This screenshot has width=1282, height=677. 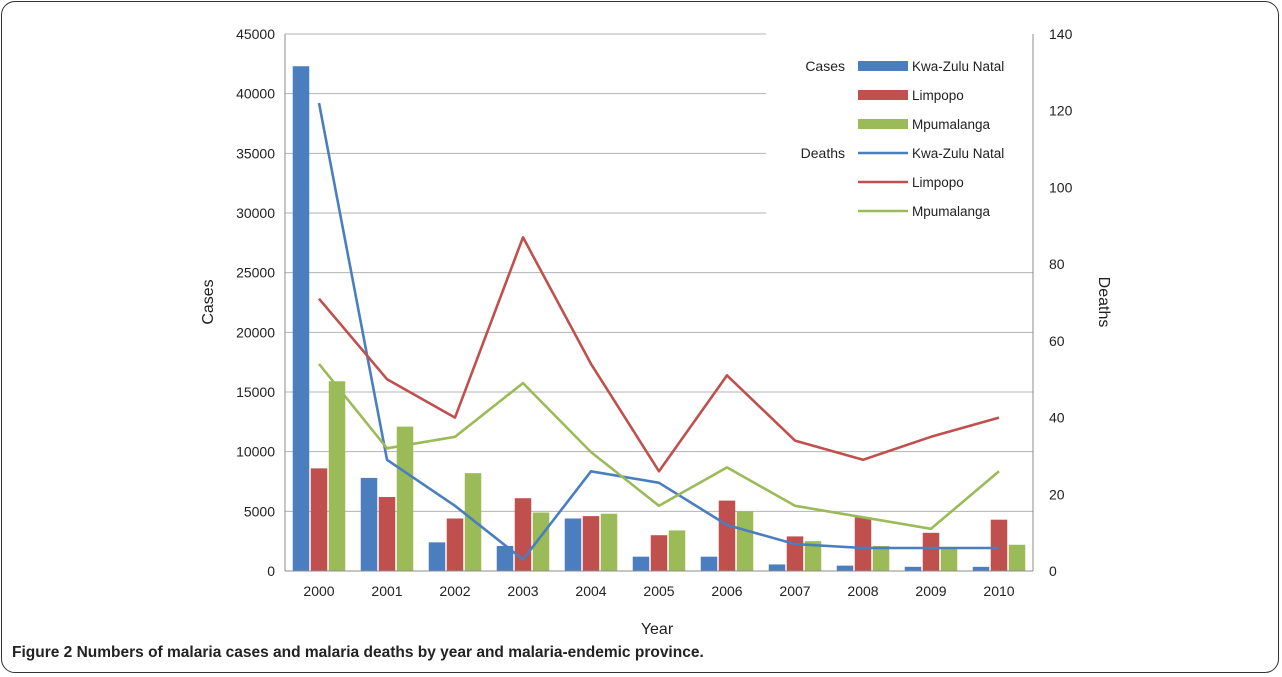 What do you see at coordinates (522, 591) in the screenshot?
I see `x-tick-label: 2003` at bounding box center [522, 591].